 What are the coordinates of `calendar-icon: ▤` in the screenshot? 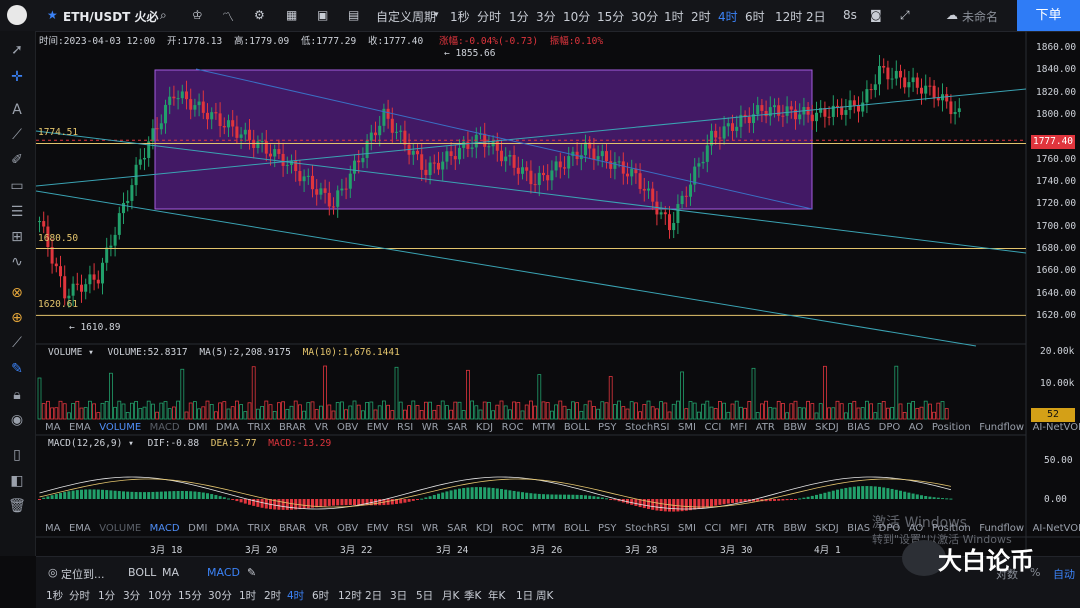 It's located at (354, 15).